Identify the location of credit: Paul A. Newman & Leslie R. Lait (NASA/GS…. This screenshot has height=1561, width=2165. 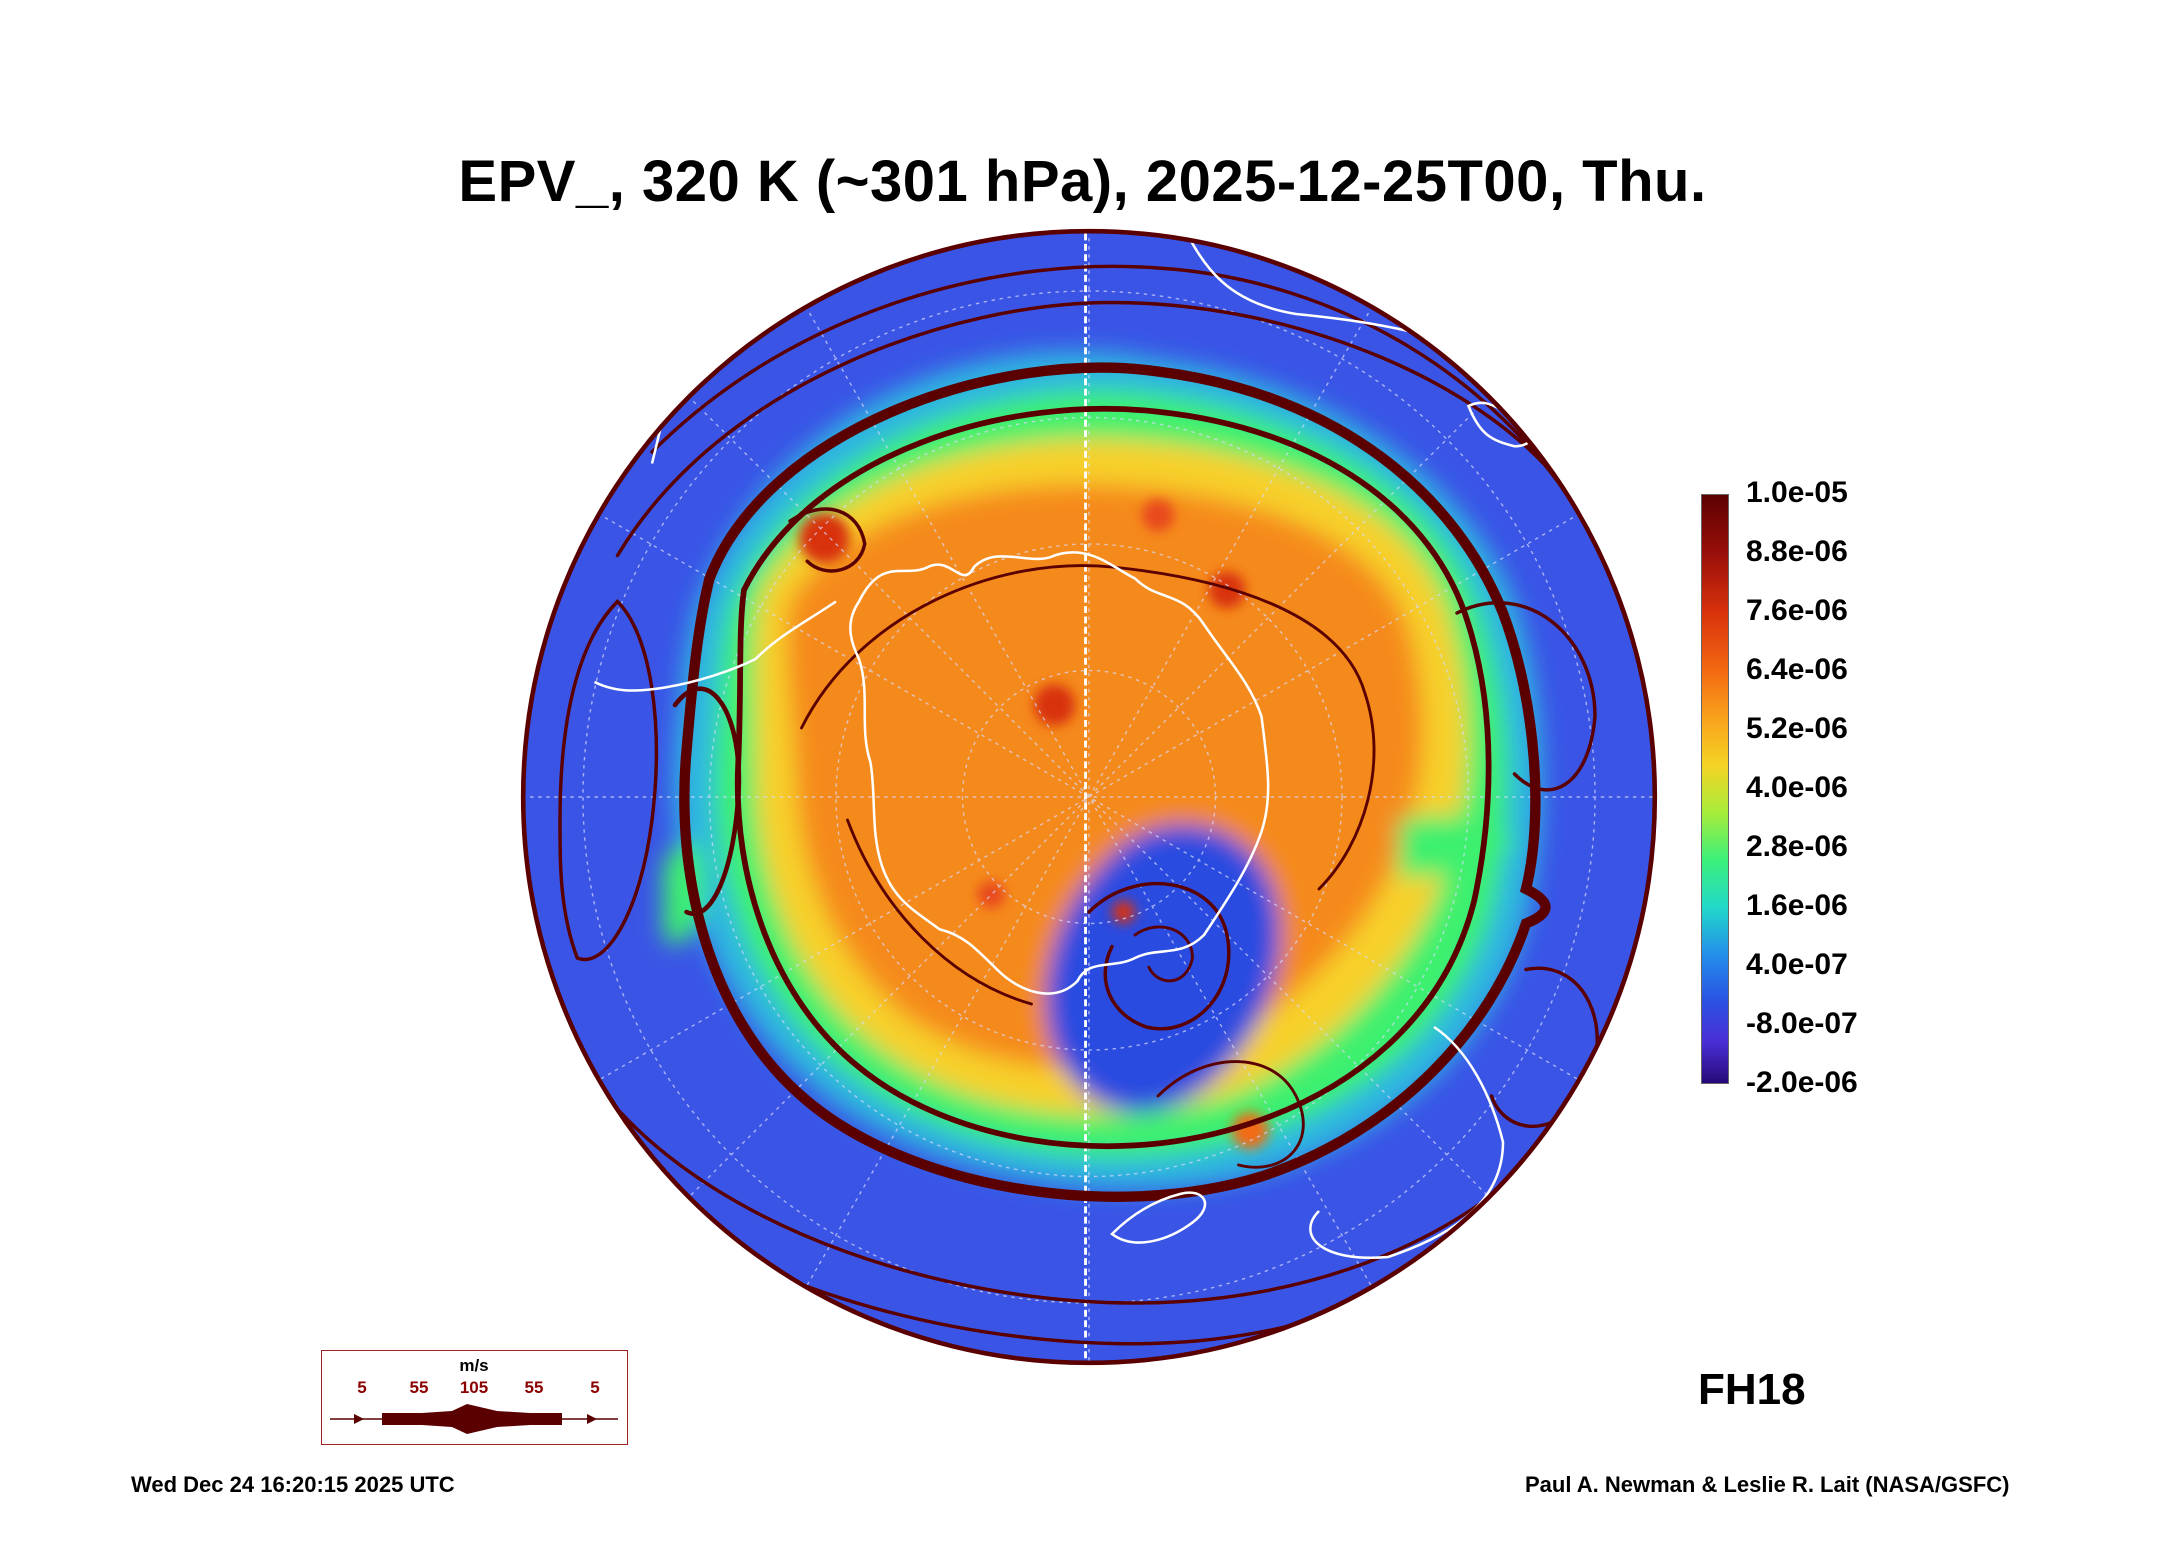
(1767, 1484).